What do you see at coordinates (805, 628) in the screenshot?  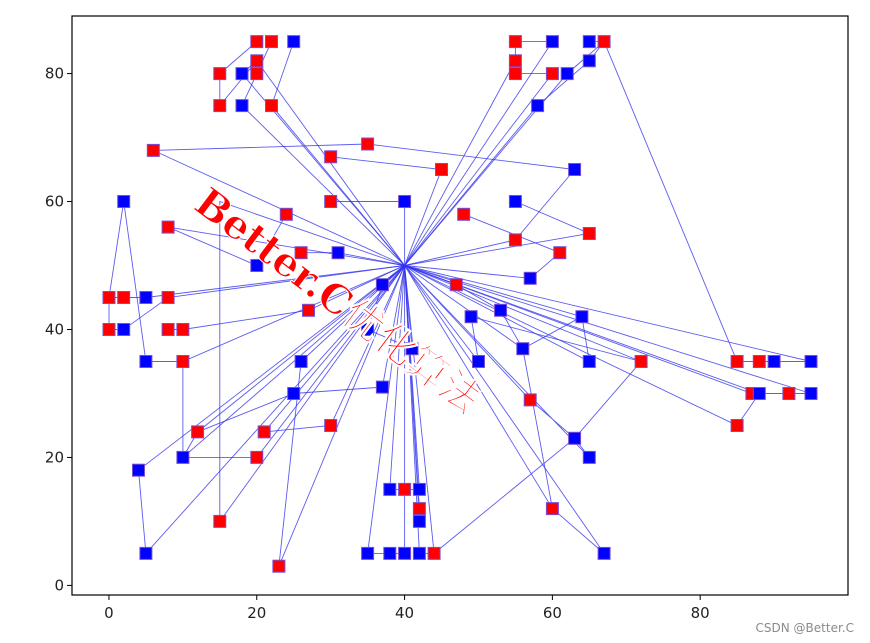 I see `csdn-credit: CSDN @Better.C` at bounding box center [805, 628].